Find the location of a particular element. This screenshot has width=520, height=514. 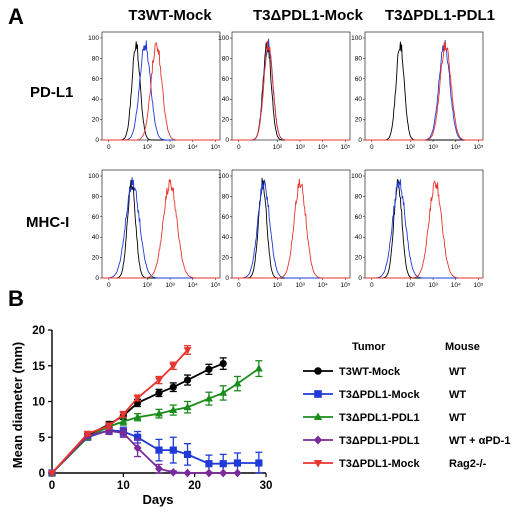

x-tick-label: 20 is located at coordinates (194, 486).